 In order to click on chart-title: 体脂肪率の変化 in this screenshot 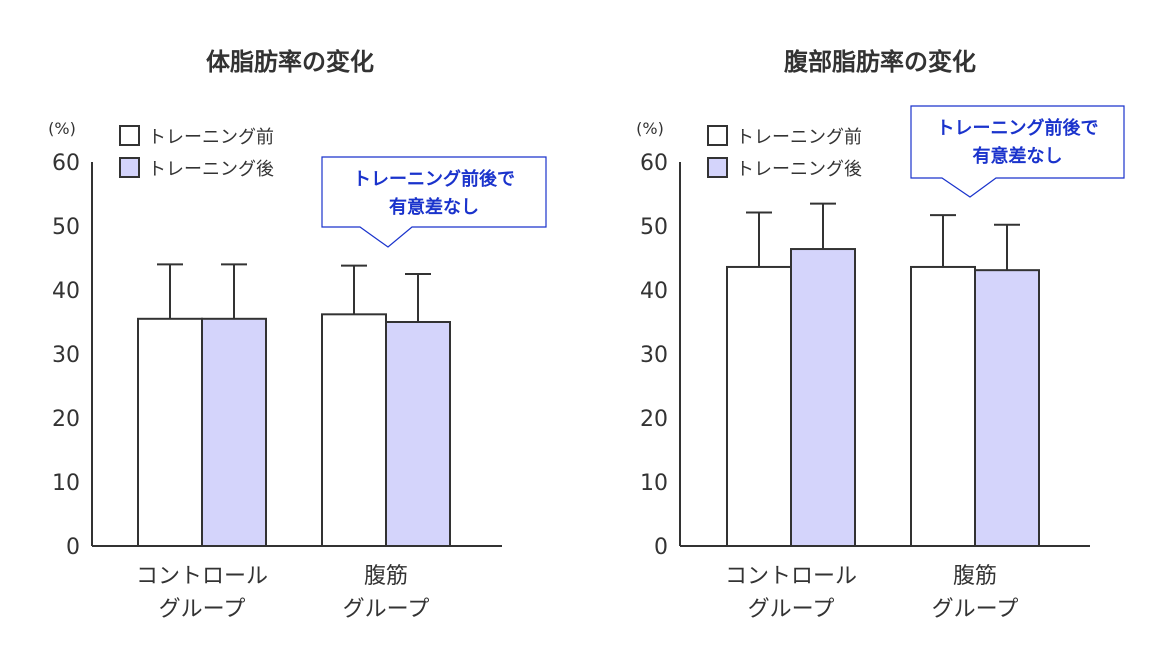, I will do `click(290, 62)`.